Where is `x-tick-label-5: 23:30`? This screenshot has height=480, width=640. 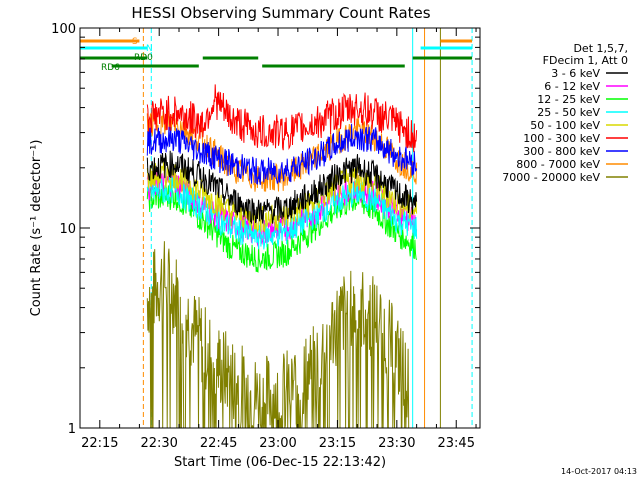
x-tick-label-5: 23:30 is located at coordinates (396, 443).